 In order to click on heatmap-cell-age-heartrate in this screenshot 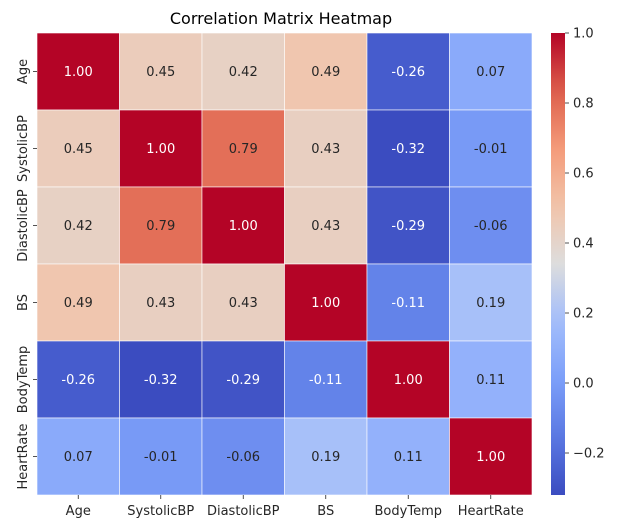, I will do `click(491, 71)`.